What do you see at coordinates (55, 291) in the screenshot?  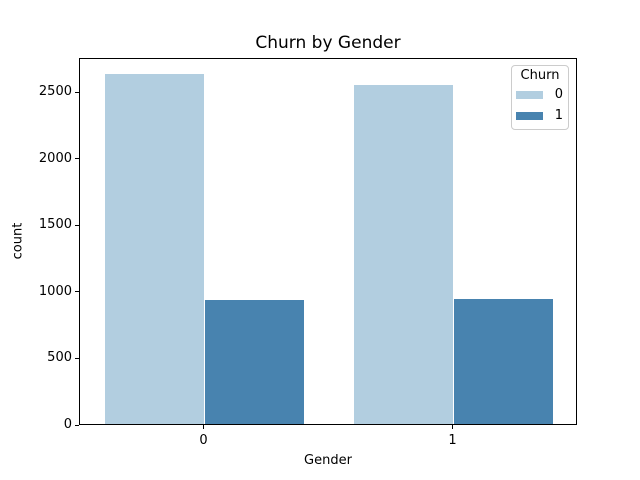 I see `y-tick-label: 1000` at bounding box center [55, 291].